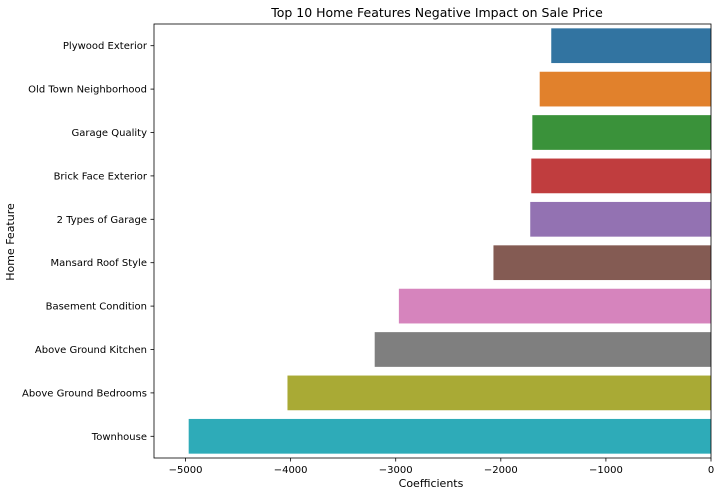 This screenshot has height=496, width=720. Describe the element at coordinates (441, 467) in the screenshot. I see `x-axis-ticks: −5000 −4000 −3000 −2000 −1000 0` at that location.